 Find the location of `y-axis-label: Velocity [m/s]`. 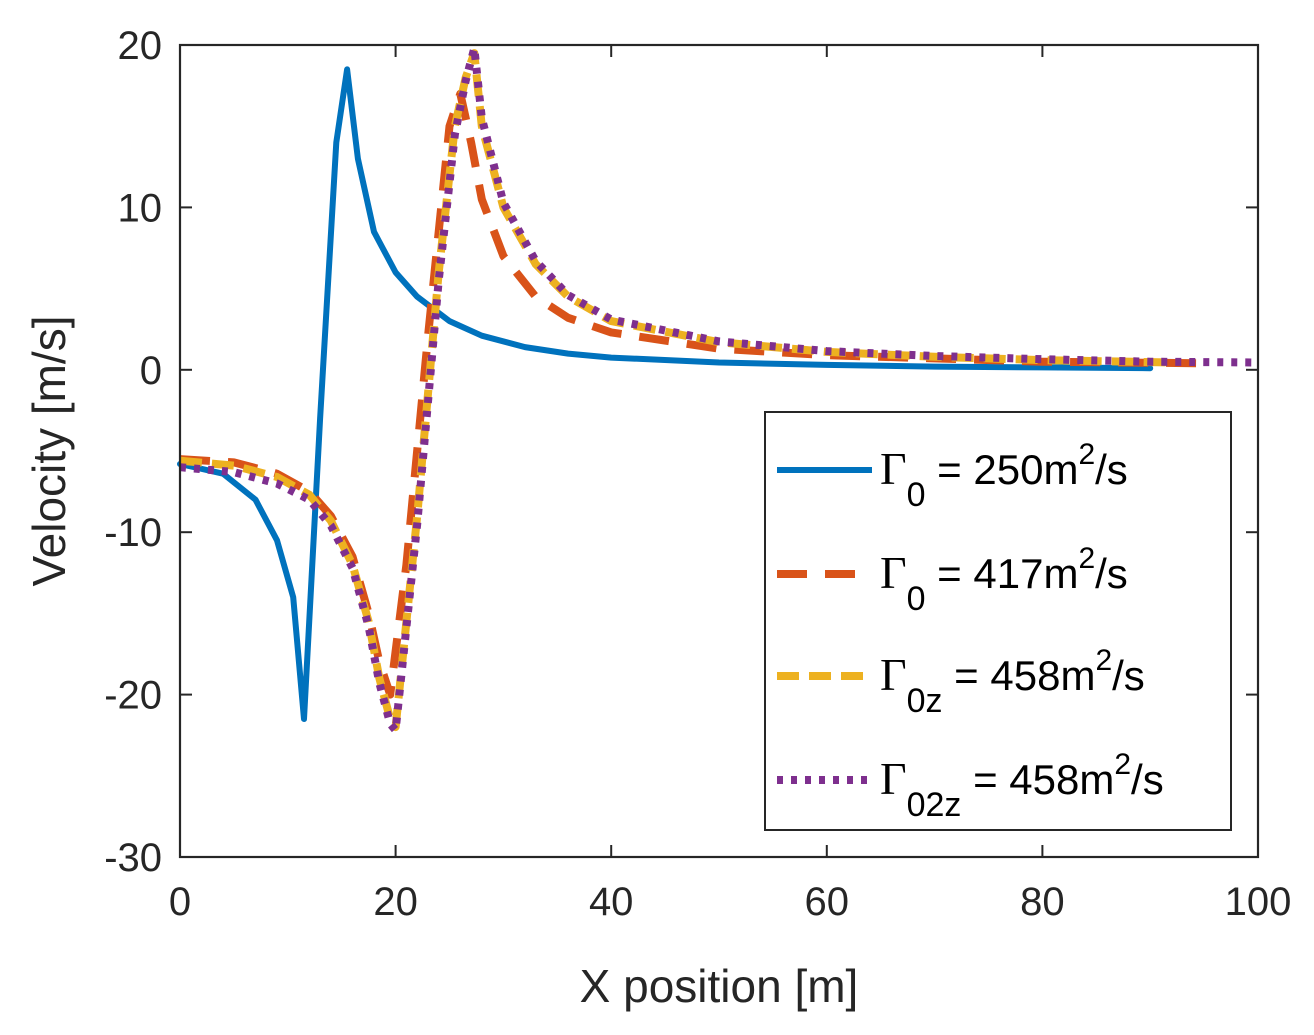

y-axis-label: Velocity [m/s] is located at coordinates (49, 451).